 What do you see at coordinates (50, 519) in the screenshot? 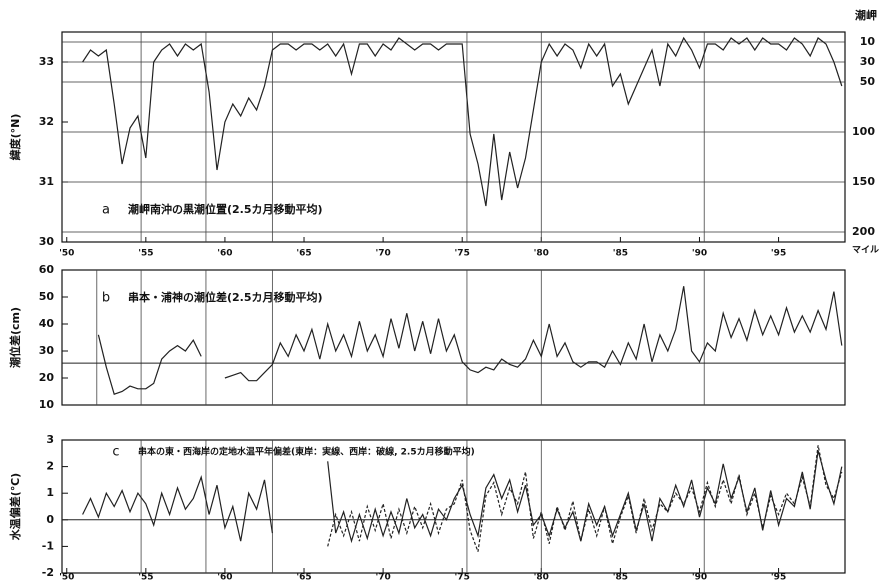
I see `y-tick-label: 0` at bounding box center [50, 519].